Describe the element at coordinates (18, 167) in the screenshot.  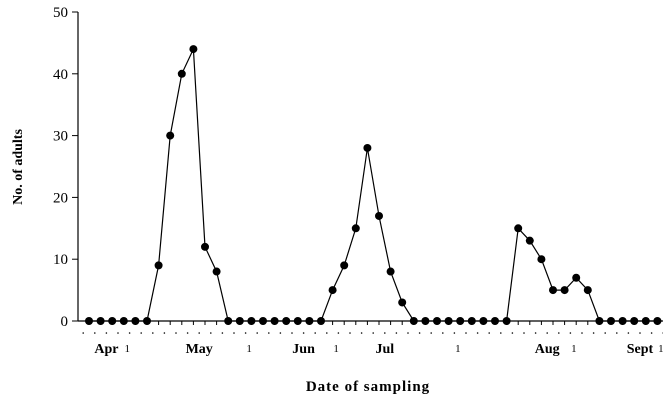
I see `y-axis-label: No. of adults` at that location.